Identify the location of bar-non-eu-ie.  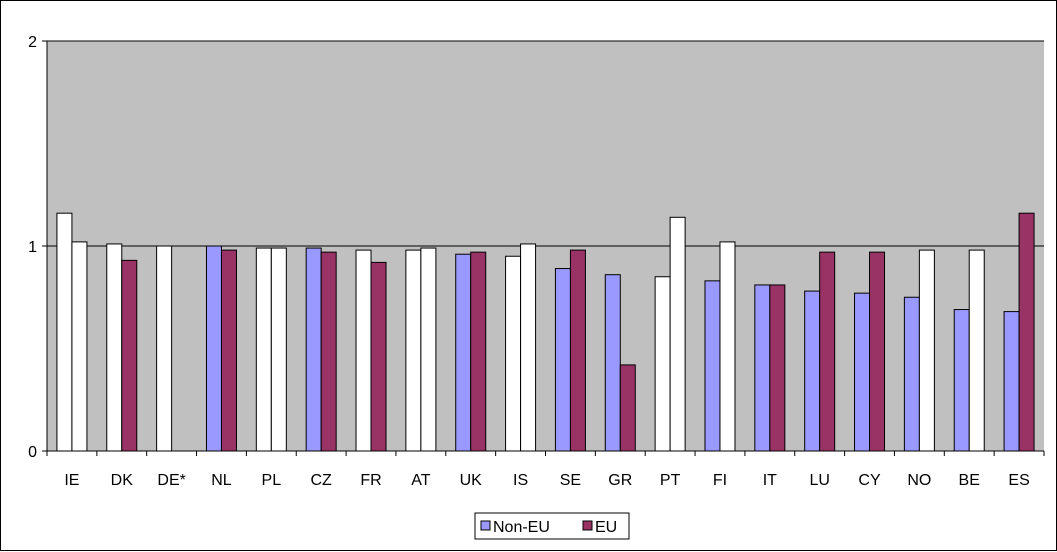
(64, 332).